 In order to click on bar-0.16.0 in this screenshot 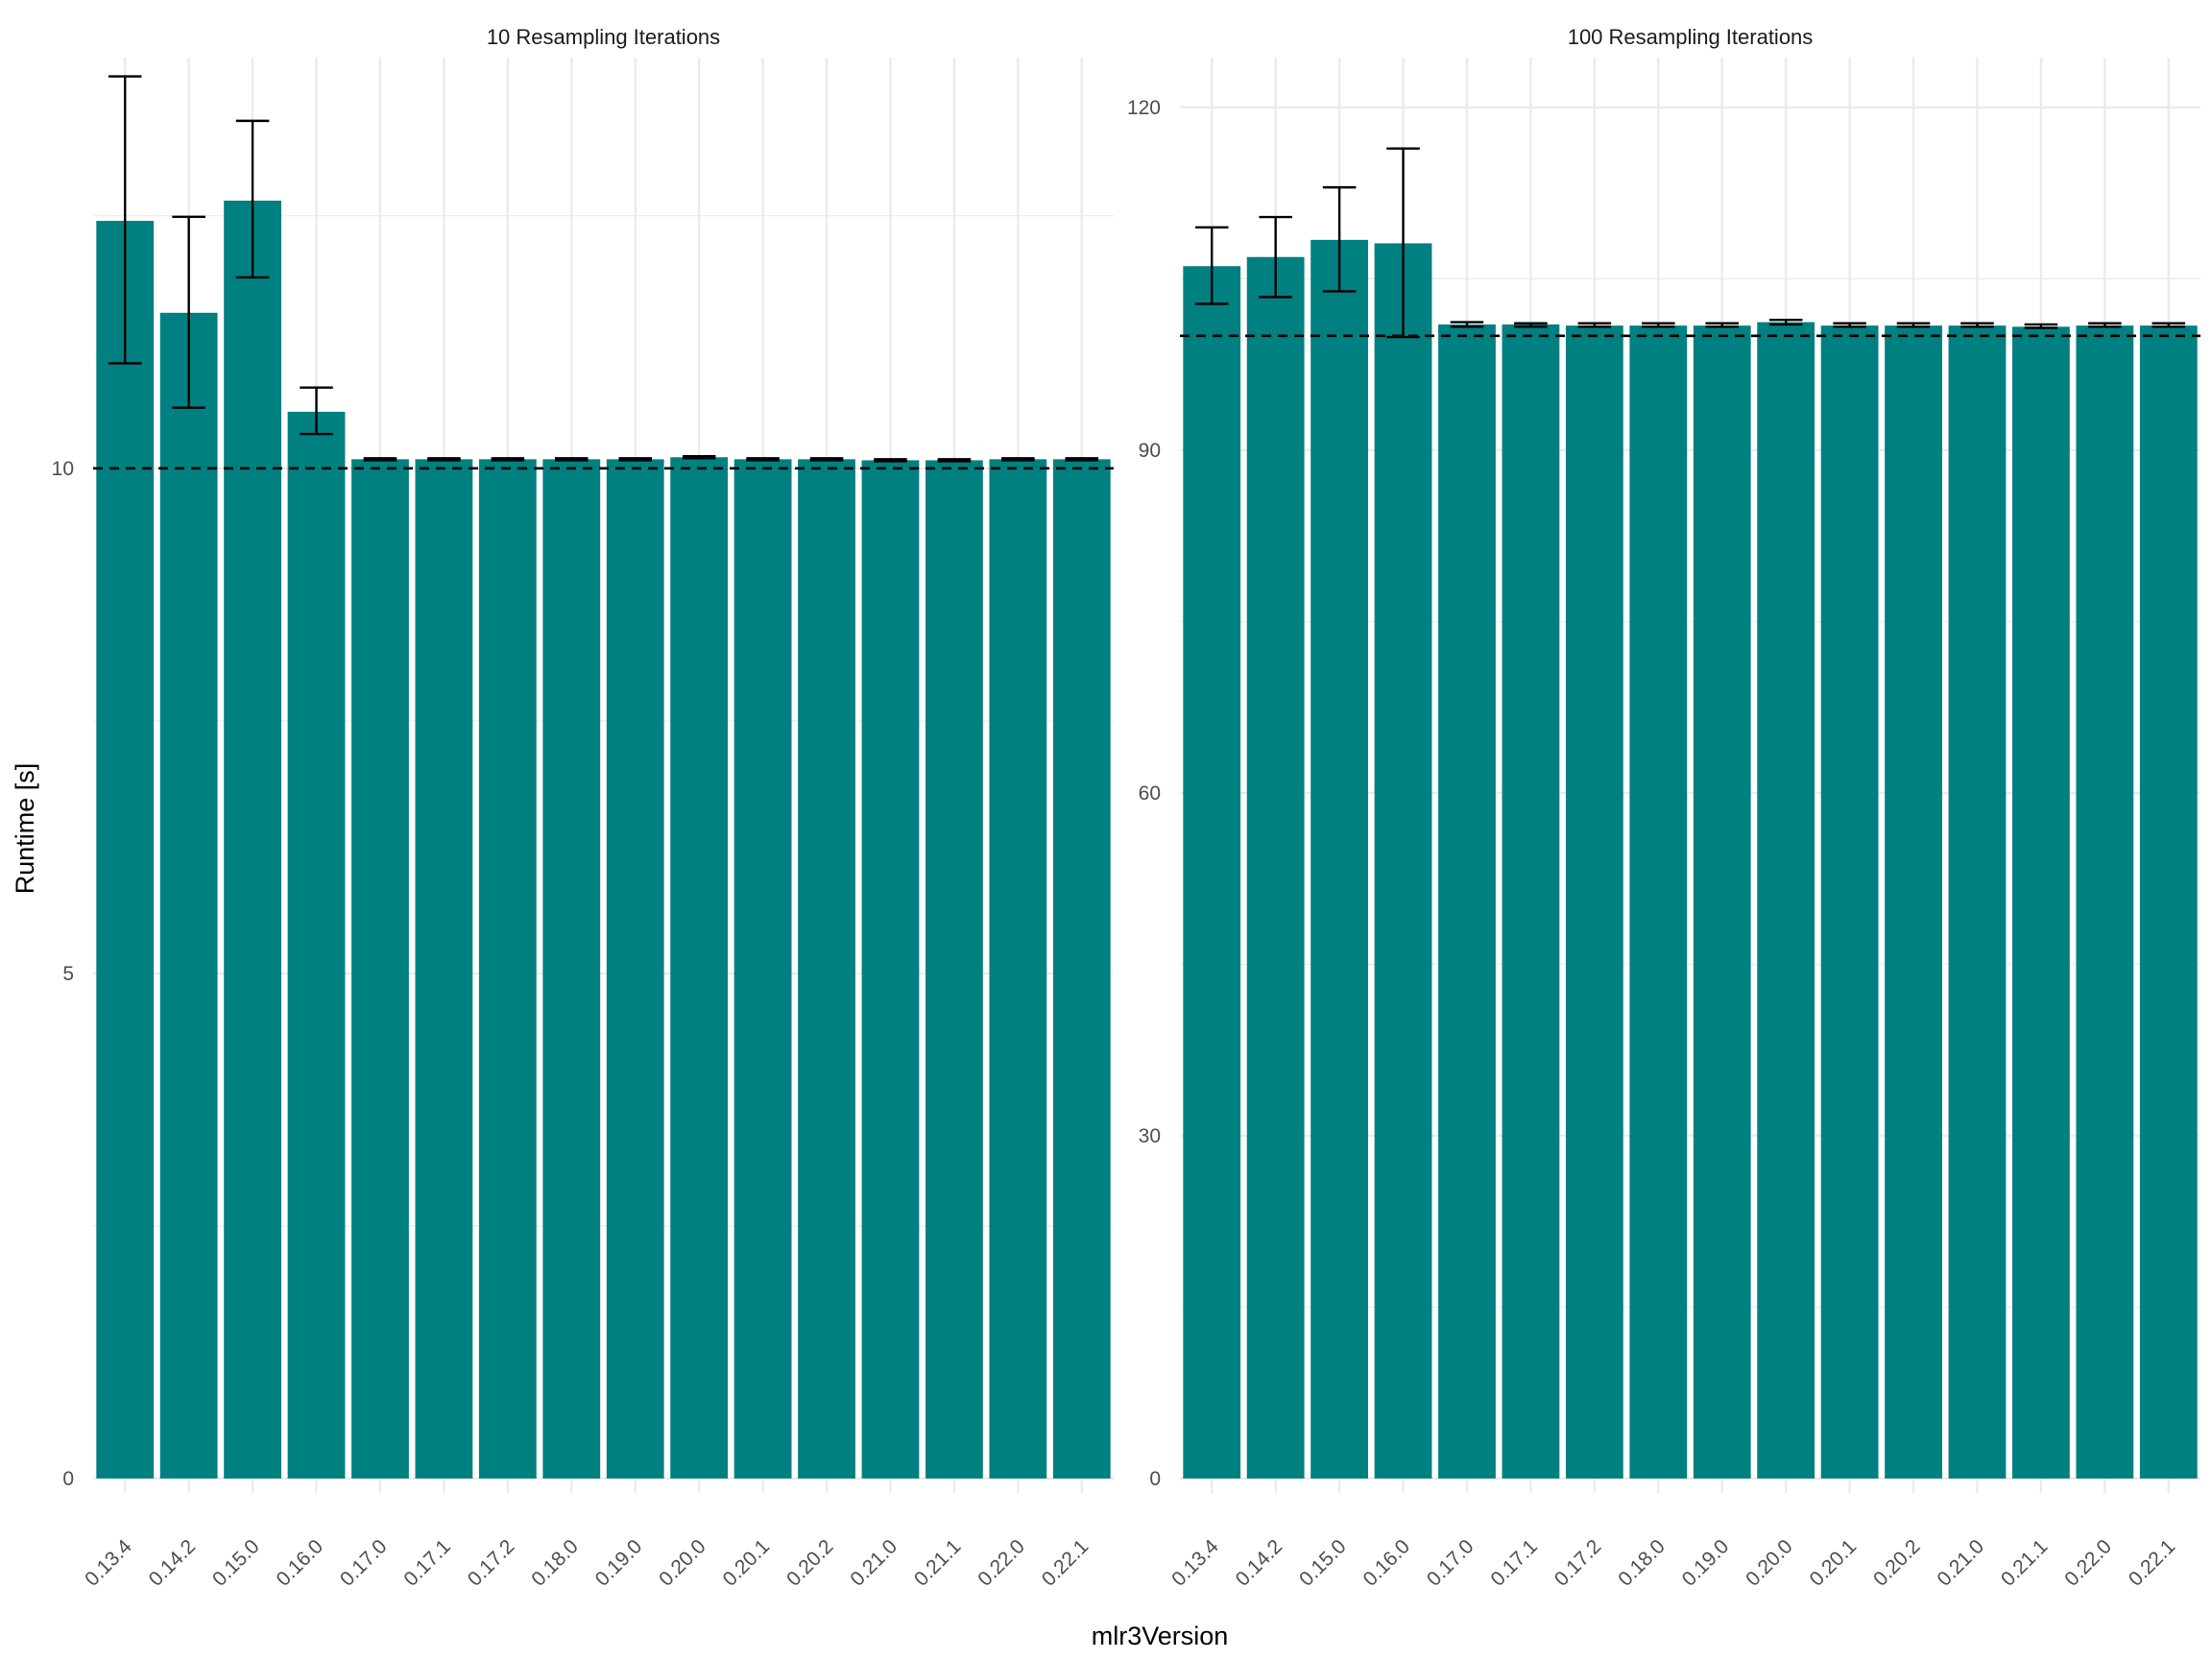, I will do `click(317, 945)`.